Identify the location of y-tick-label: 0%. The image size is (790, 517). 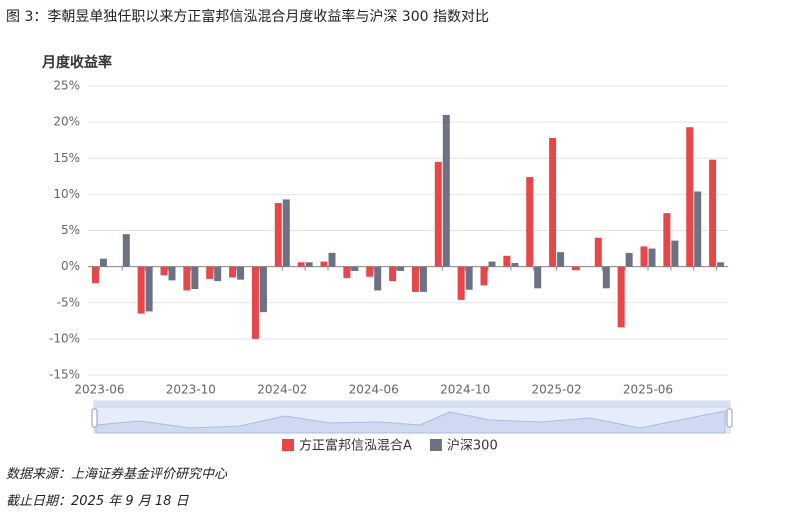
(70, 266).